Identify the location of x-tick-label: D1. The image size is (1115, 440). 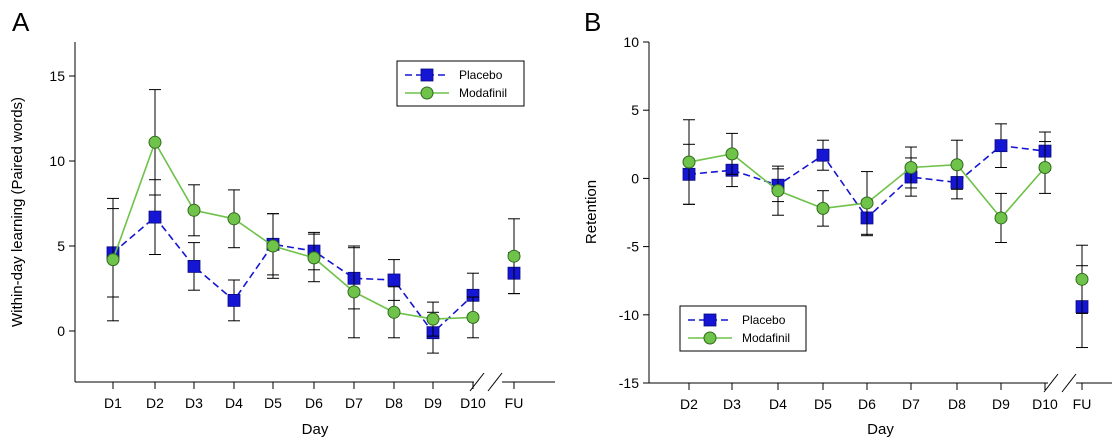
(113, 403).